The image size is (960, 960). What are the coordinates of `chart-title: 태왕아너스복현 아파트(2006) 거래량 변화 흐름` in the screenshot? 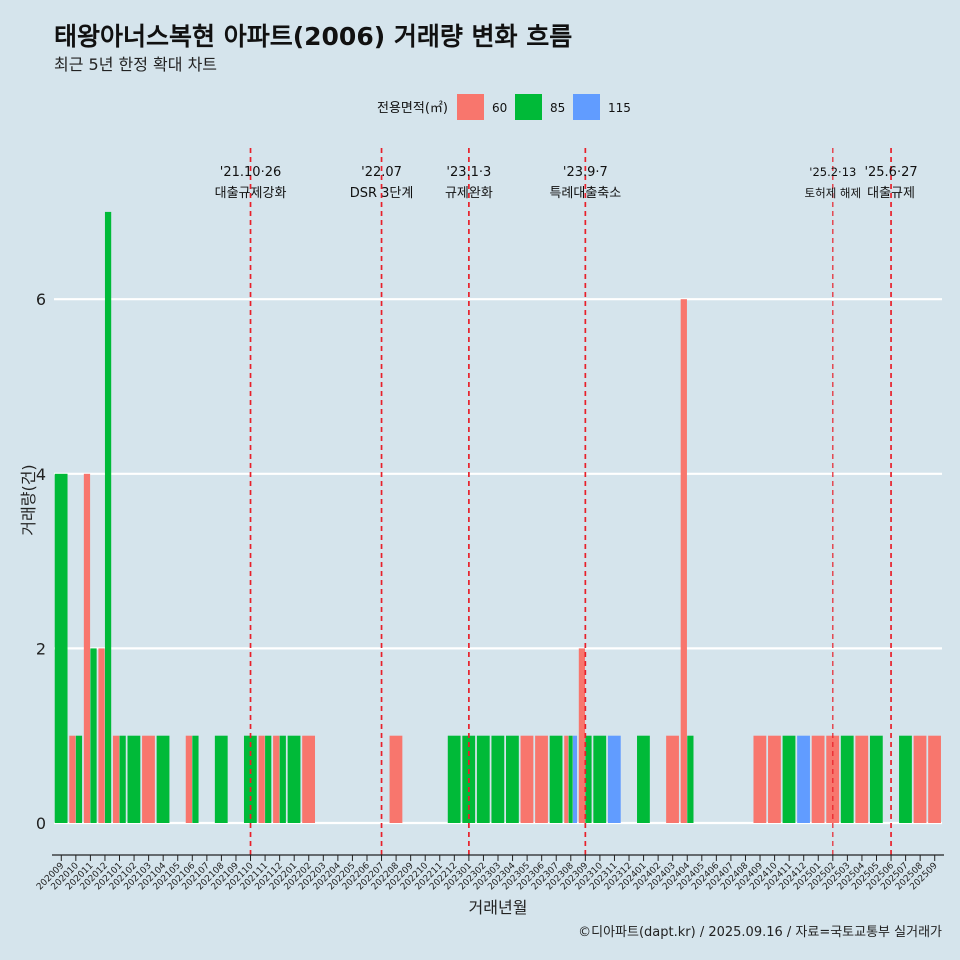 It's located at (313, 36).